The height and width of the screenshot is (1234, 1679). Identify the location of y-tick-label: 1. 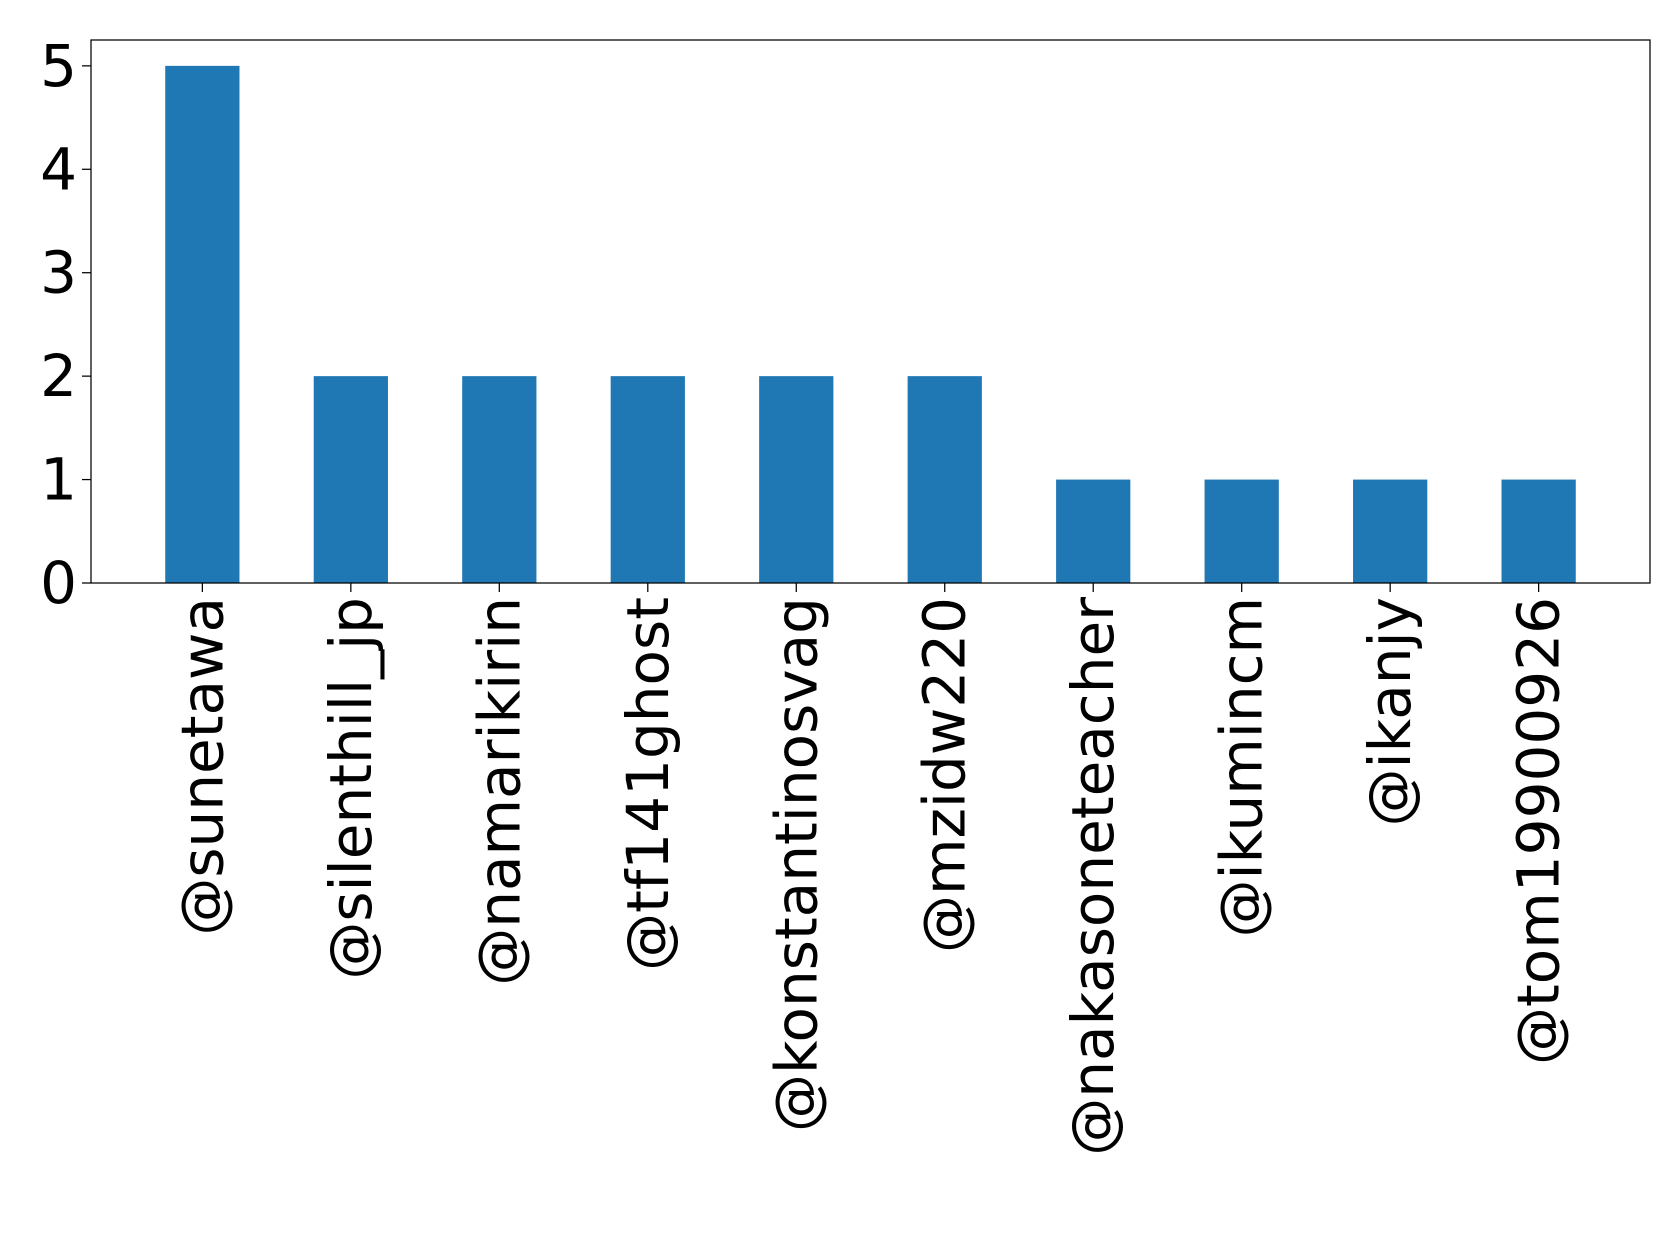
(58, 480).